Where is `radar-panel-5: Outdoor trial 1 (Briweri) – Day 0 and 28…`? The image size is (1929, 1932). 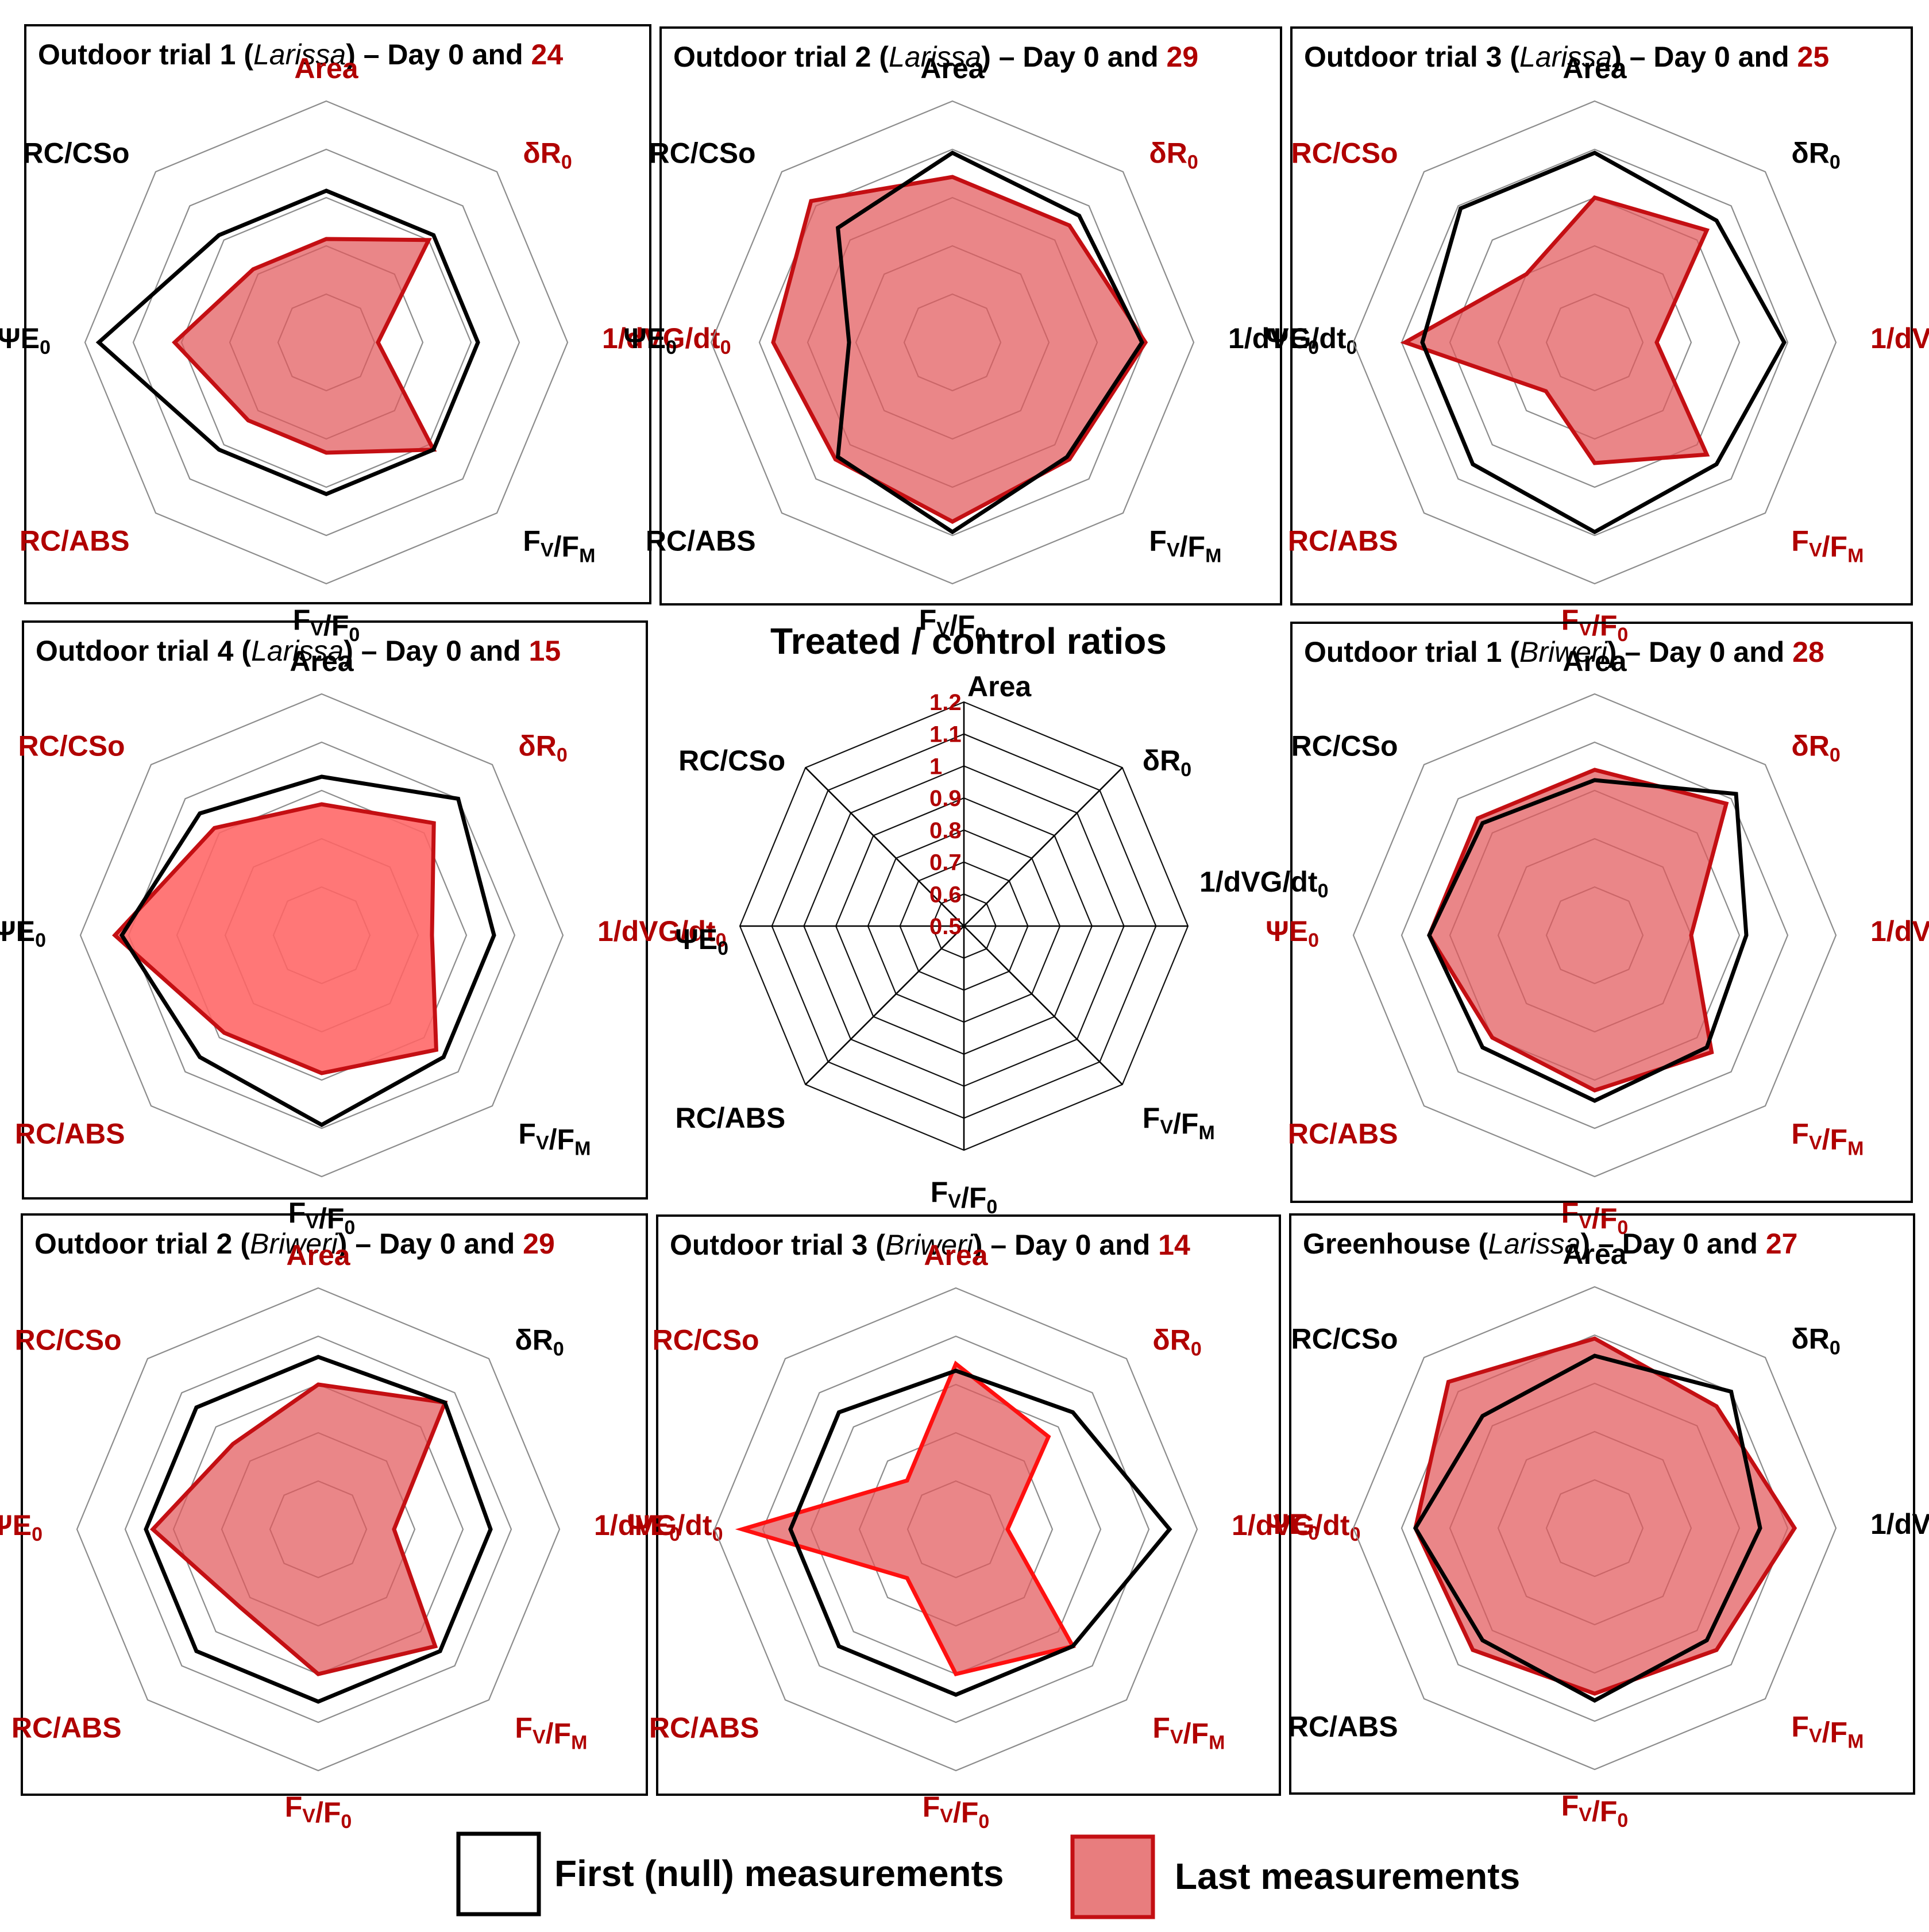 radar-panel-5: Outdoor trial 1 (Briweri) – Day 0 and 28… is located at coordinates (1597, 930).